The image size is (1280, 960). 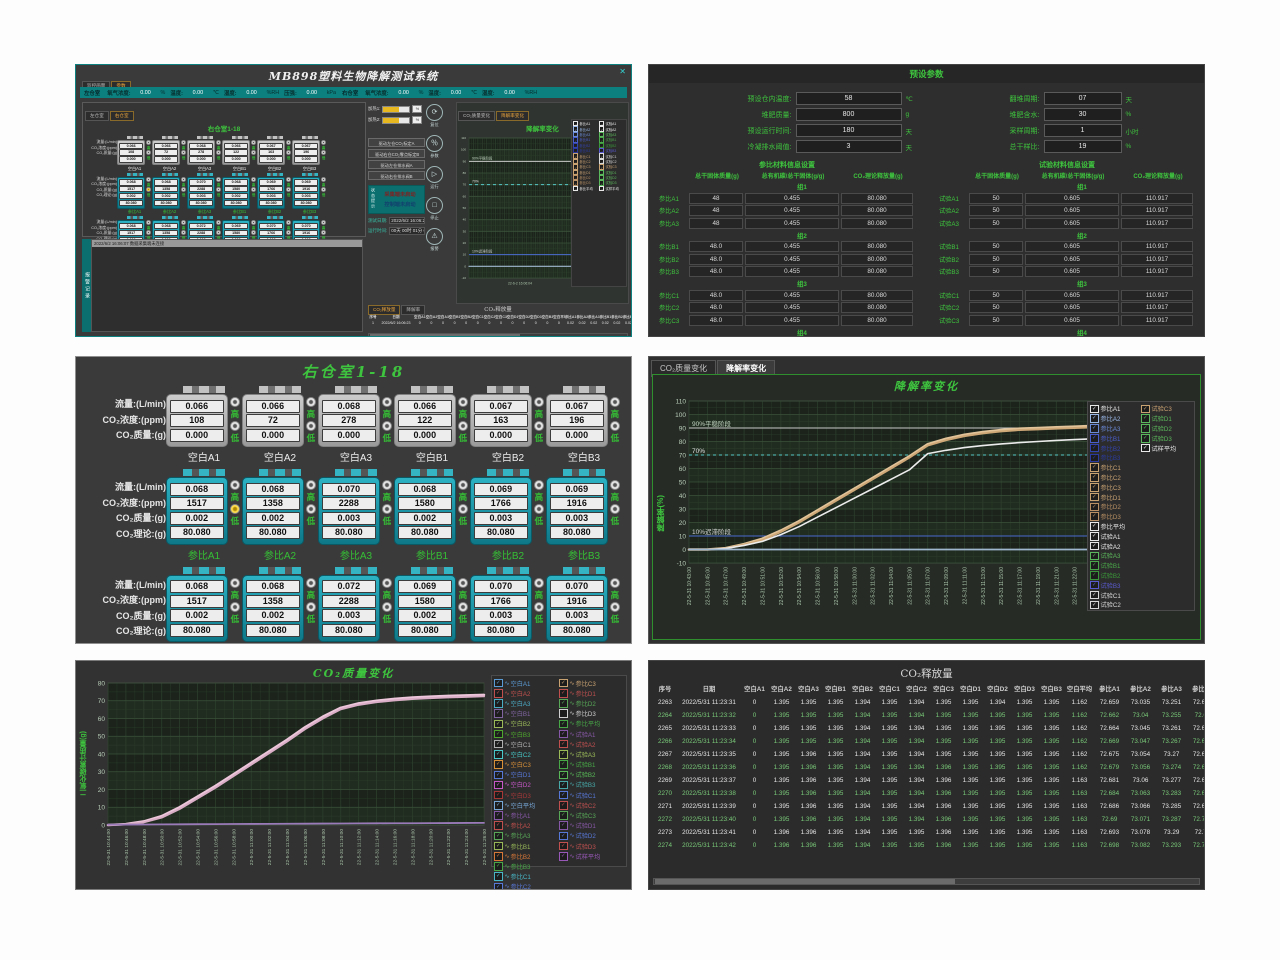 I want to click on legend-item-空白A1: ✓ ∿ 空白A1, so click(x=526, y=683).